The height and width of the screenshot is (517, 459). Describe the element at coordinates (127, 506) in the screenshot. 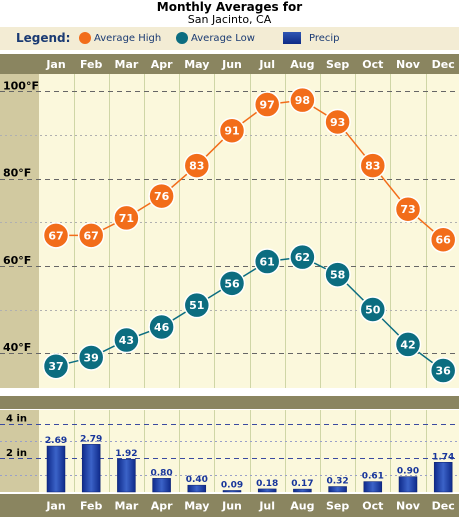

I see `precip-month-label: Mar` at that location.